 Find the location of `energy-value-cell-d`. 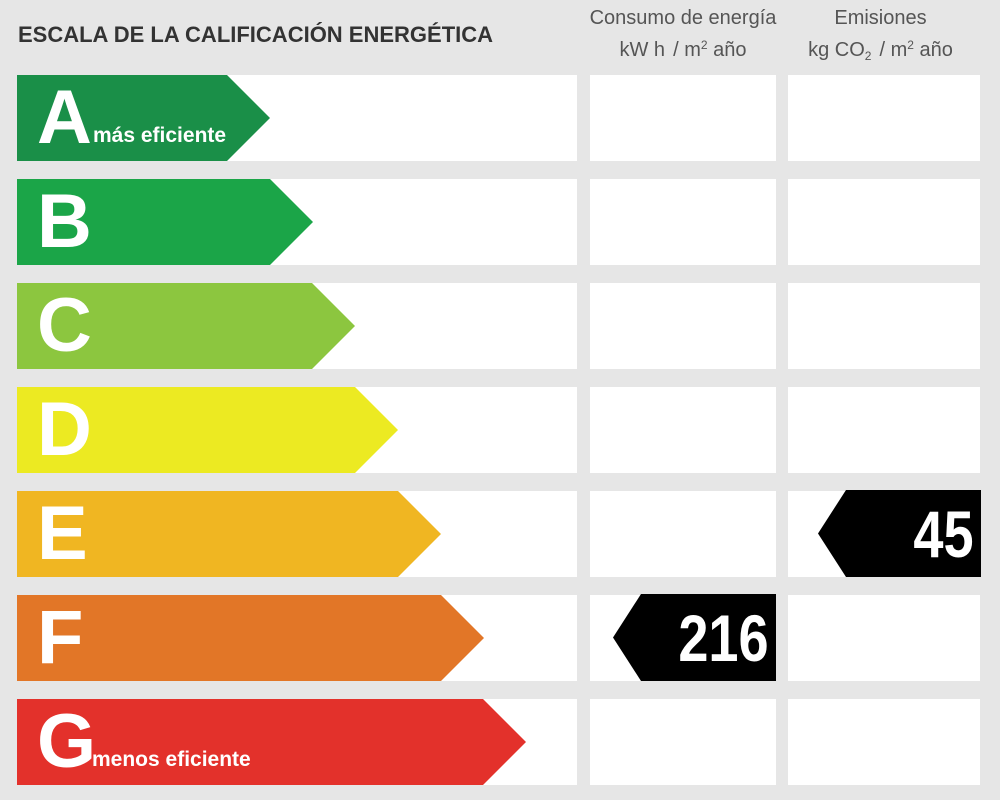

energy-value-cell-d is located at coordinates (683, 430).